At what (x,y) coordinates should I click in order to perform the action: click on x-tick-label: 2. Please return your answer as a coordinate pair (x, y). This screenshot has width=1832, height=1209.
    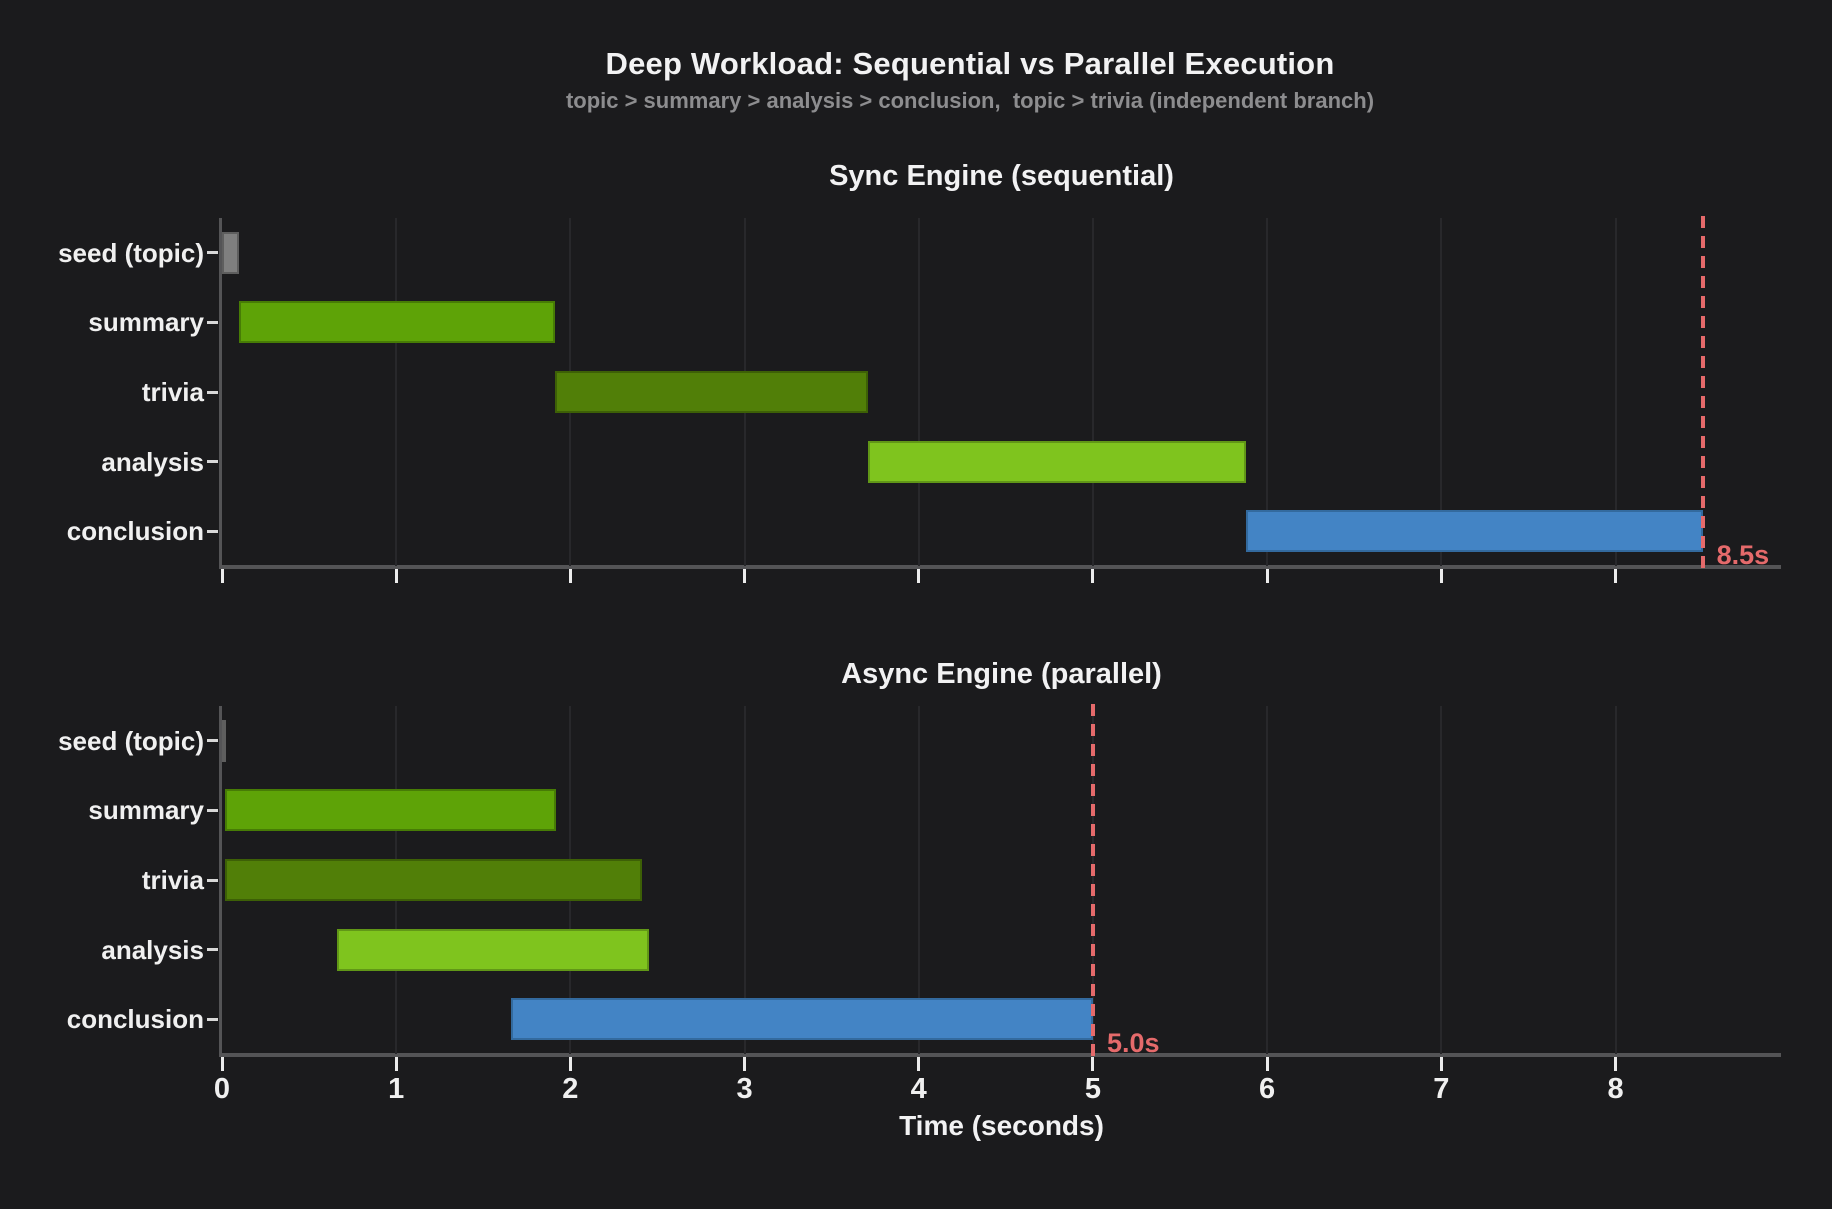
    Looking at the image, I should click on (570, 1089).